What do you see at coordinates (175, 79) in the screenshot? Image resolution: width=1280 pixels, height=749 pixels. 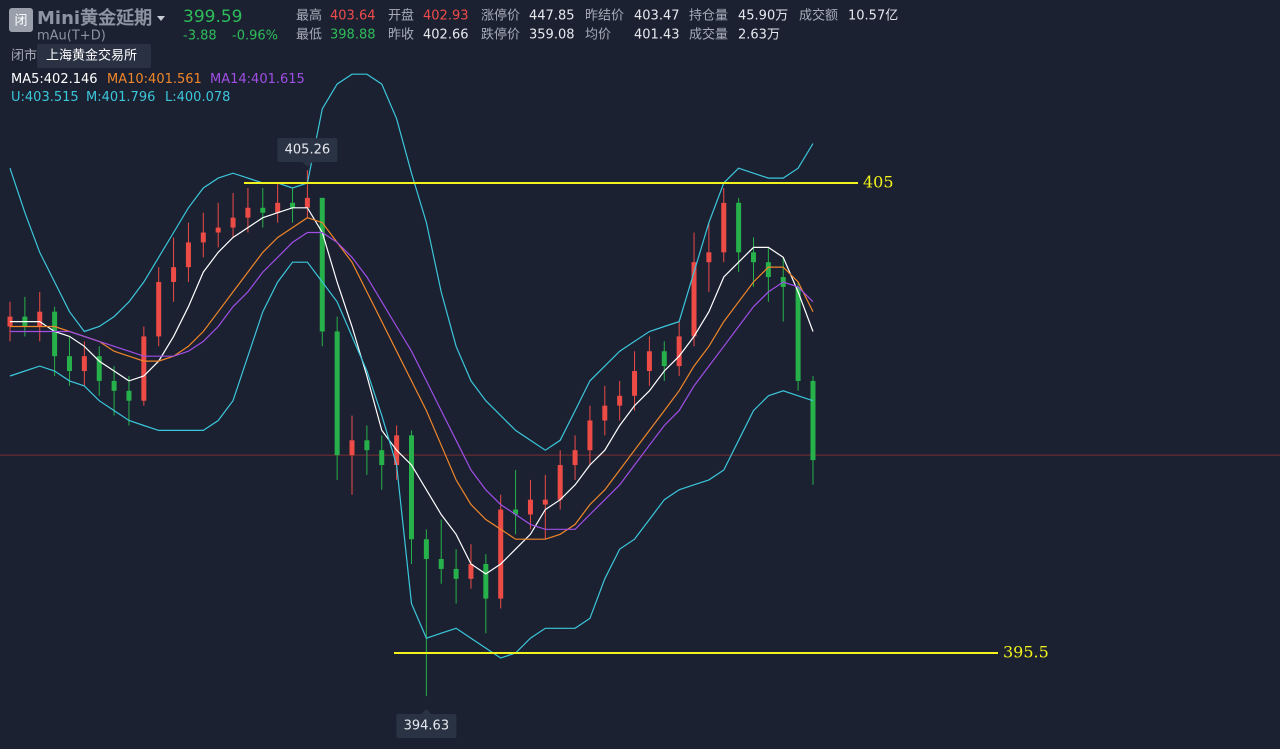 I see `legend-value: 401.561` at bounding box center [175, 79].